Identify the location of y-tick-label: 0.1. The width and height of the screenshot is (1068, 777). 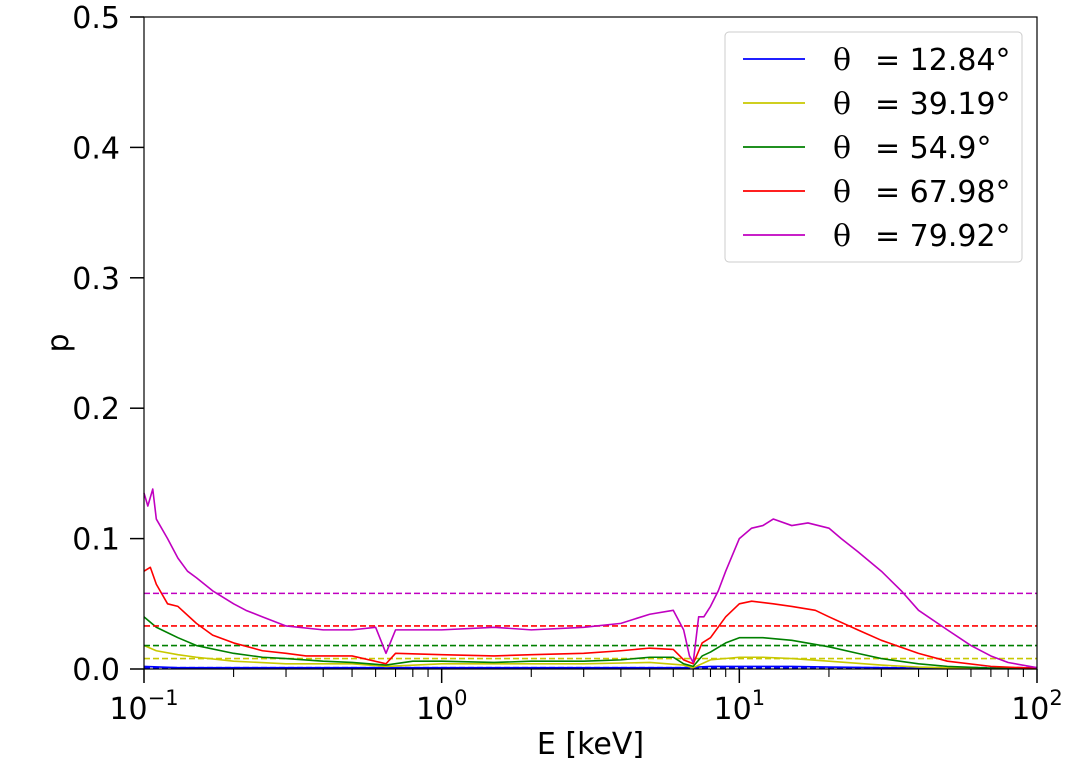
(96, 540).